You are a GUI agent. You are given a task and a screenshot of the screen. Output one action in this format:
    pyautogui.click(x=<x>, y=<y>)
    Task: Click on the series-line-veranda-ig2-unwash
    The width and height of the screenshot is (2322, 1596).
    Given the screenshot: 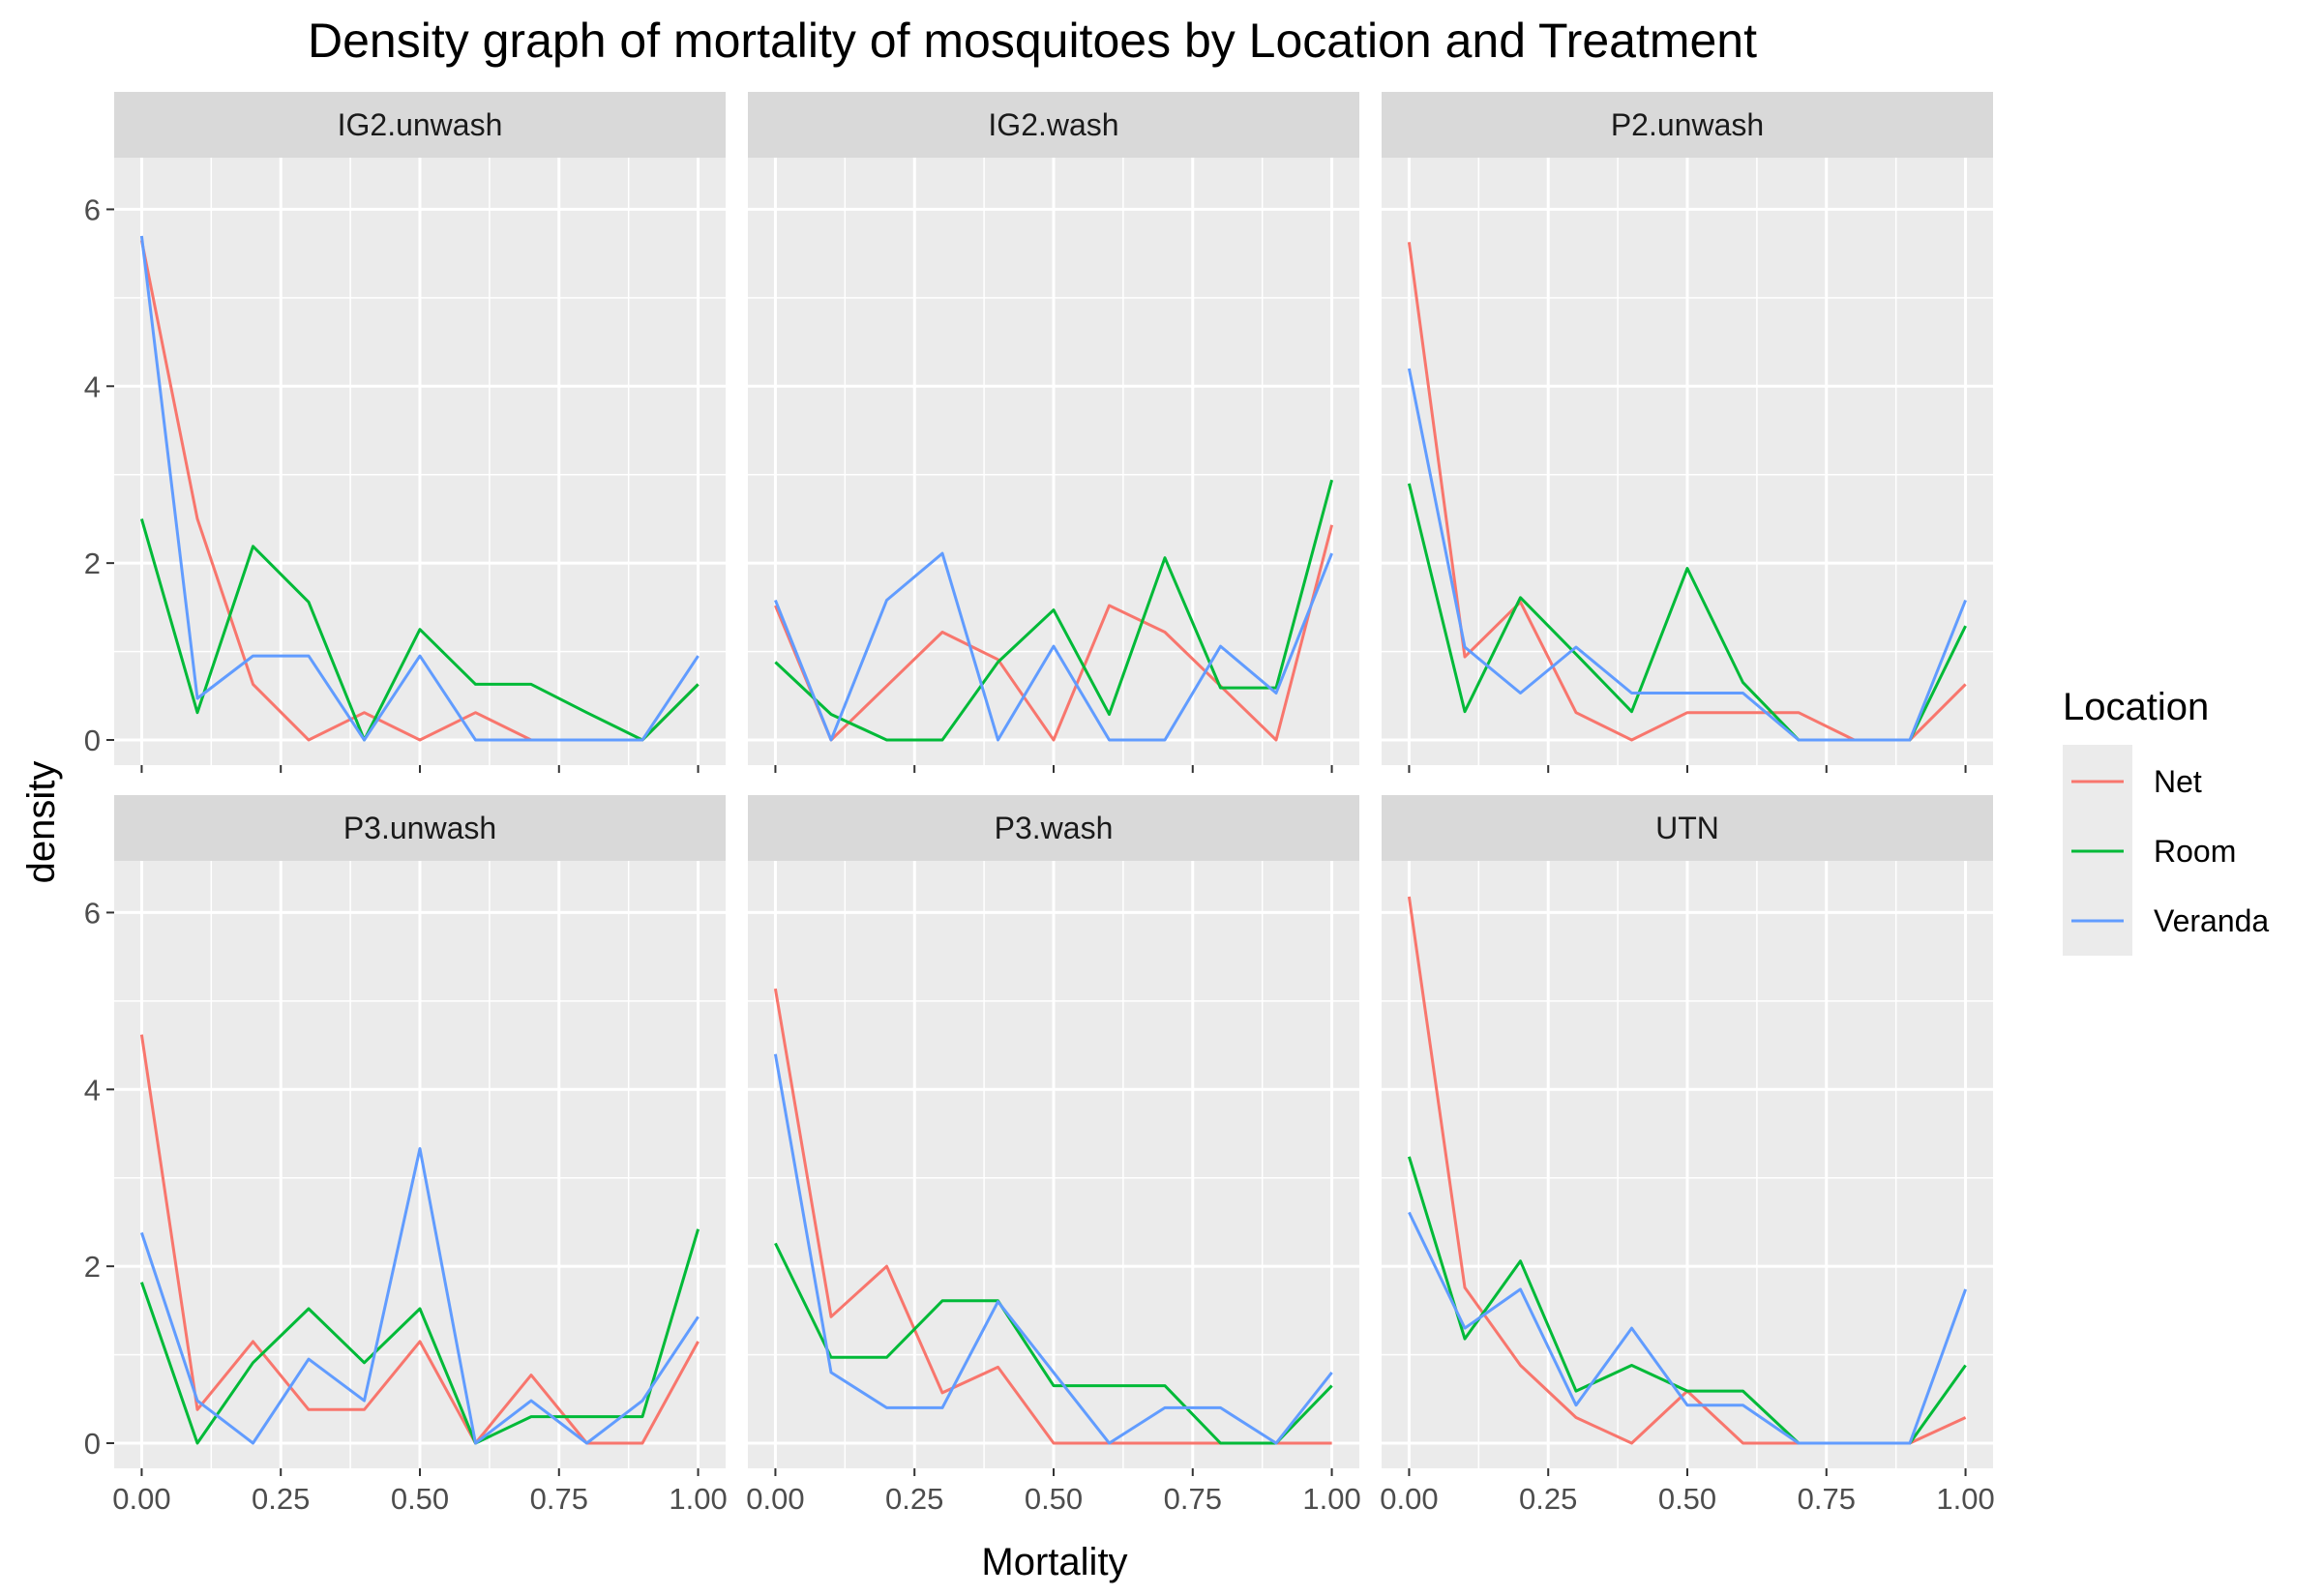 What is the action you would take?
    pyautogui.click(x=419, y=488)
    